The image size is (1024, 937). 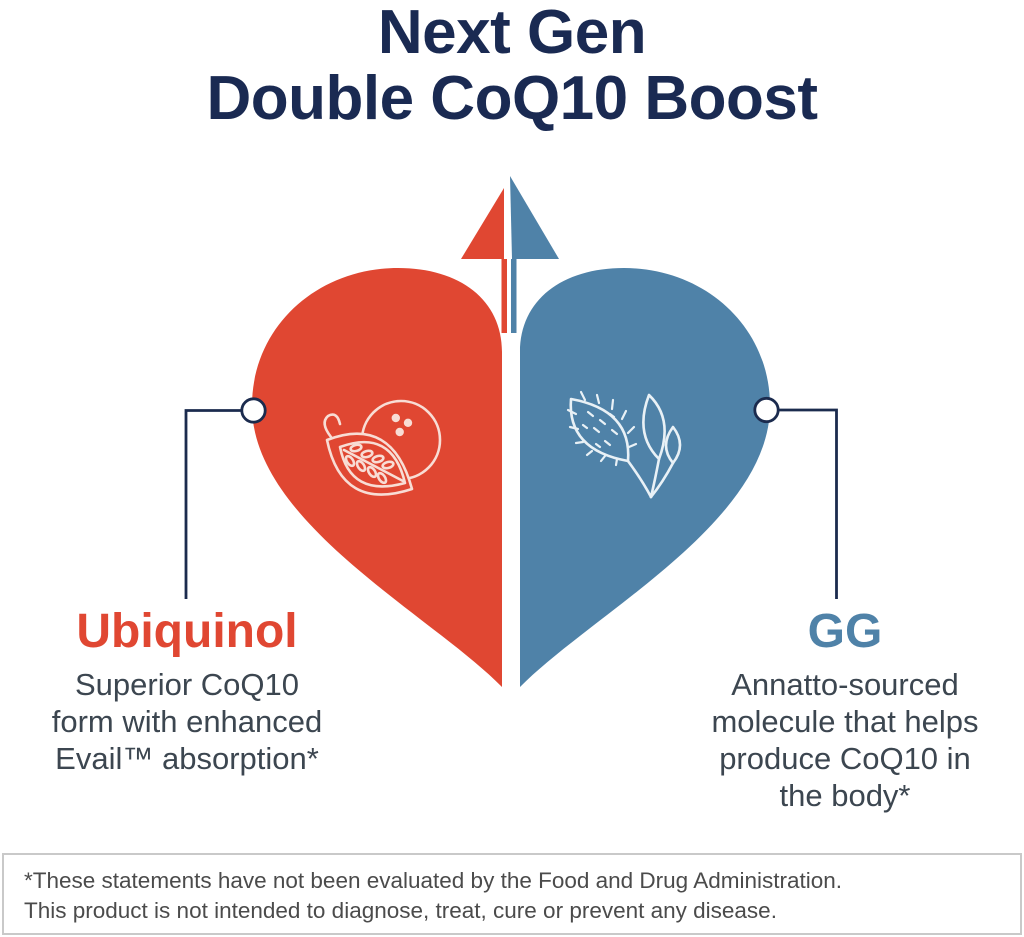 I want to click on gg-heading: GG, so click(x=845, y=631).